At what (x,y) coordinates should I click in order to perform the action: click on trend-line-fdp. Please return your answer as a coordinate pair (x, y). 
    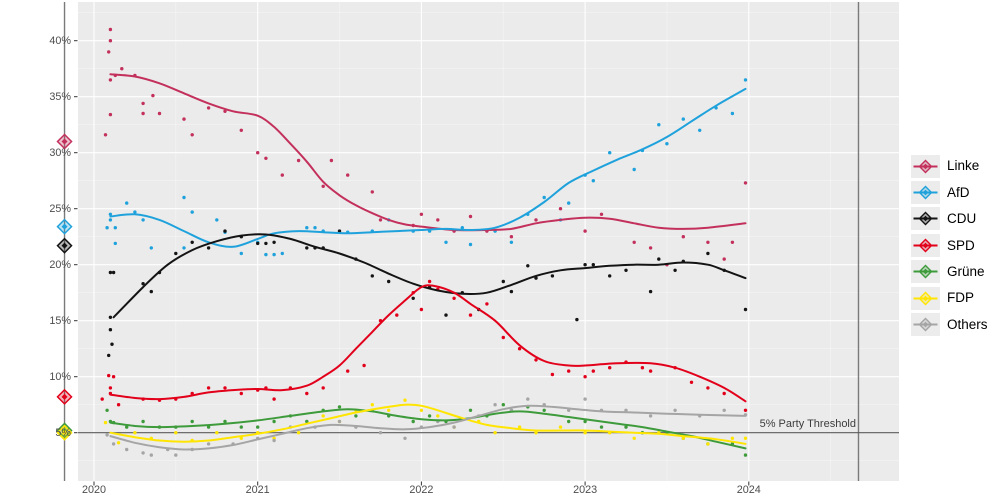
    Looking at the image, I should click on (428, 424).